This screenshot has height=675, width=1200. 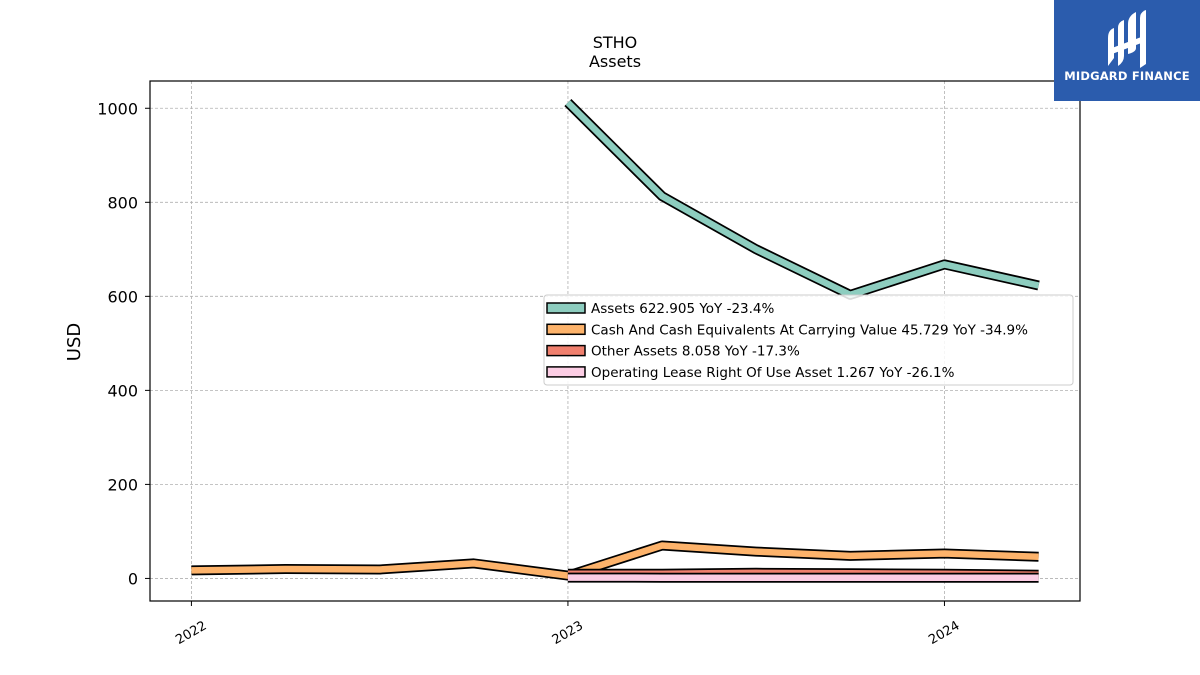 I want to click on series-cash-and-cash-equivalents-at-carrying-value, so click(x=615, y=560).